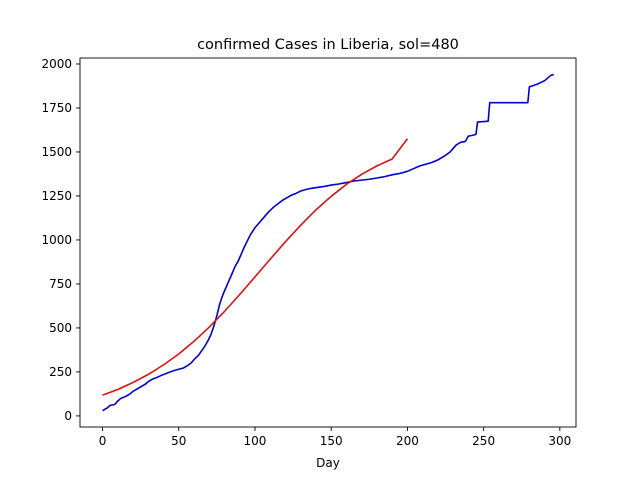 The image size is (640, 480). Describe the element at coordinates (483, 441) in the screenshot. I see `x-tick-label-250: 250` at that location.